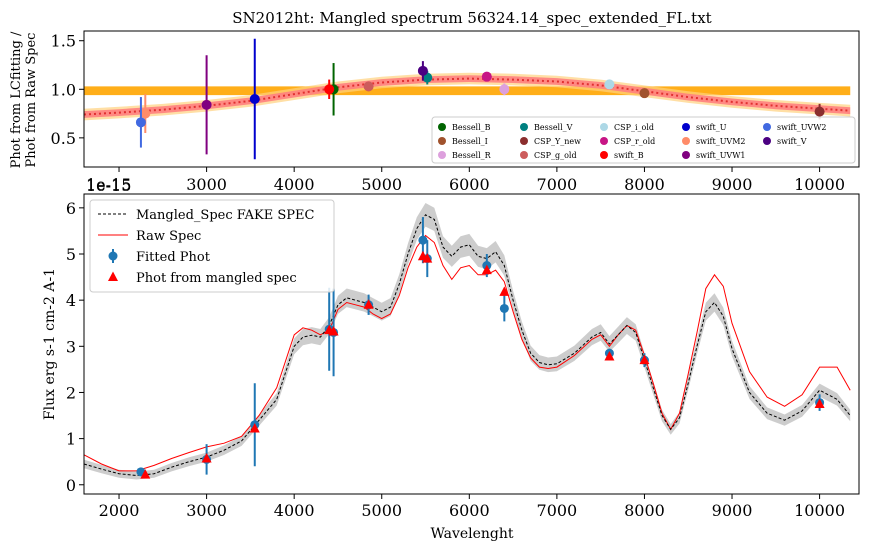 This screenshot has width=869, height=555. Describe the element at coordinates (442, 127) in the screenshot. I see `ratio-legend-marker-Bessell_B` at that location.